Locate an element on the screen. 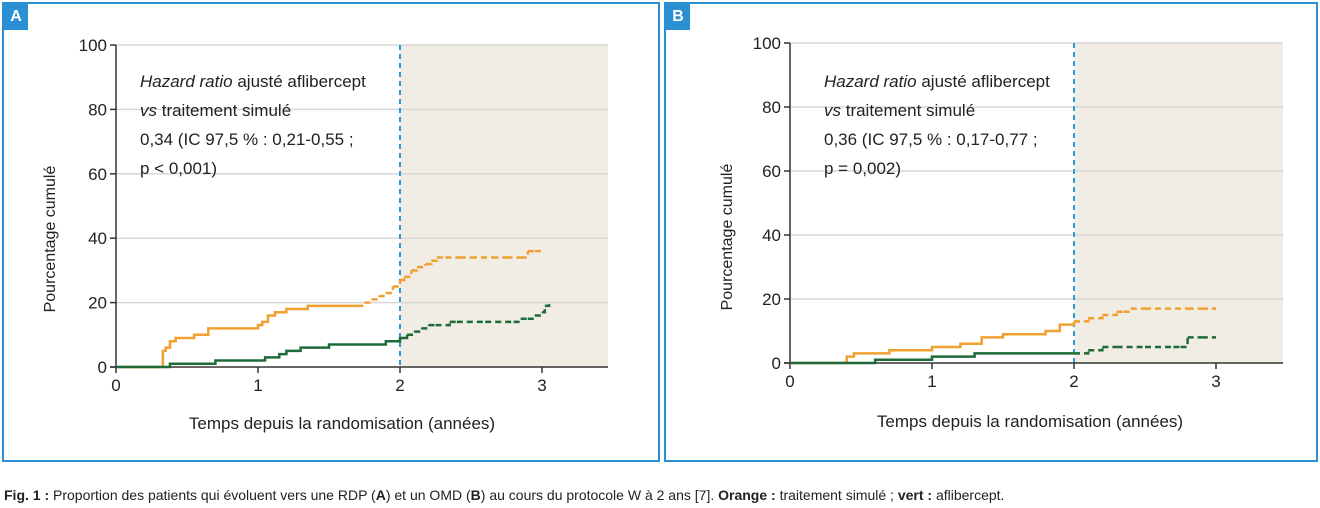 The image size is (1320, 508). y-axis-label-a: Pourcentage cumulé is located at coordinates (50, 239).